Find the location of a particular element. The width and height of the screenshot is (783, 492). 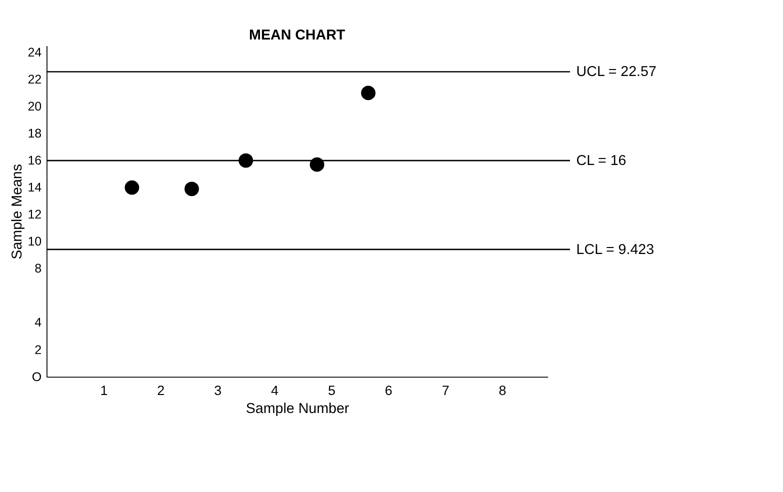

y-tick-label: 16 is located at coordinates (35, 161).